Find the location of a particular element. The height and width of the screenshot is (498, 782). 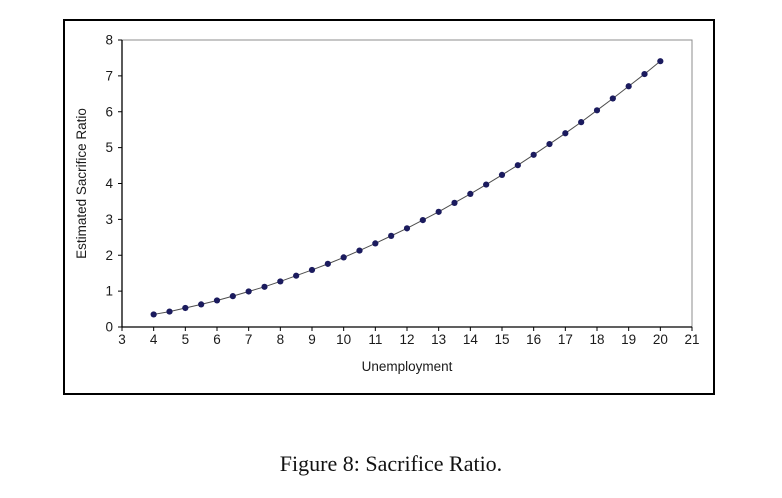

y-tick-label: 1 is located at coordinates (109, 291).